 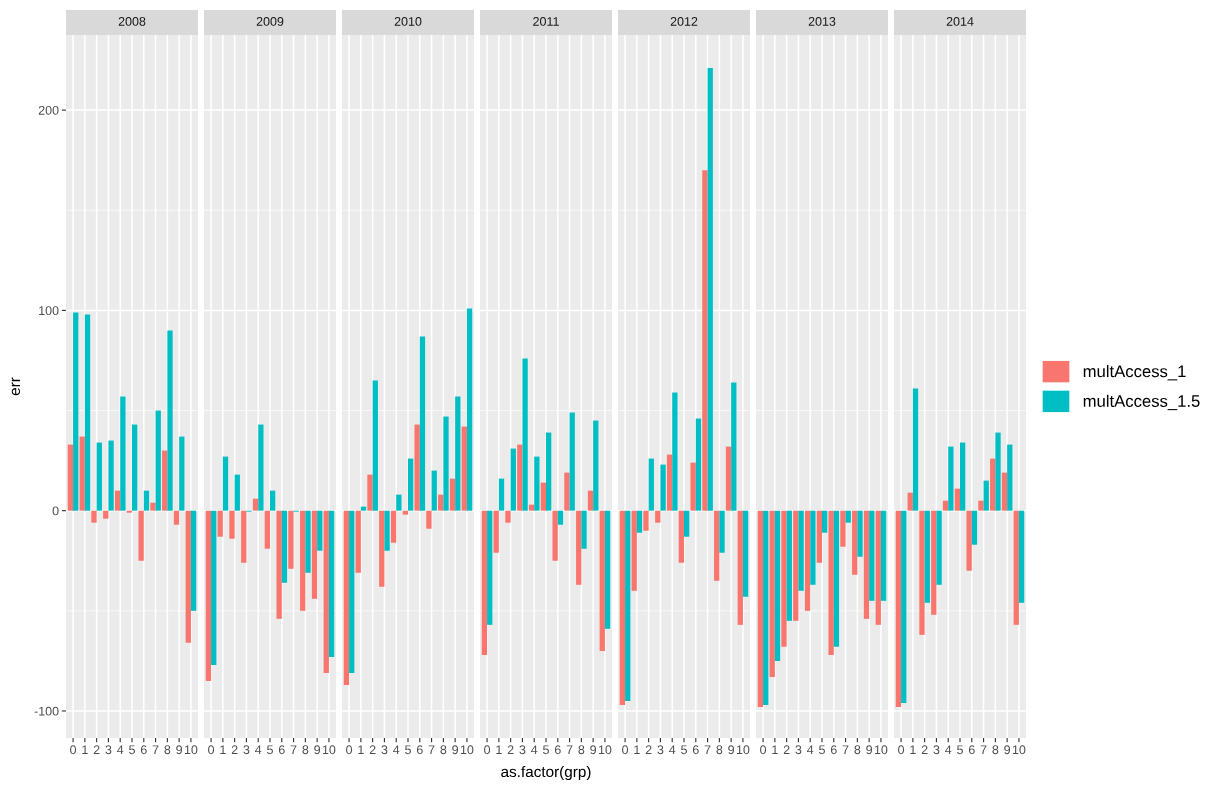 What do you see at coordinates (55, 511) in the screenshot?
I see `y-tick-label: 0` at bounding box center [55, 511].